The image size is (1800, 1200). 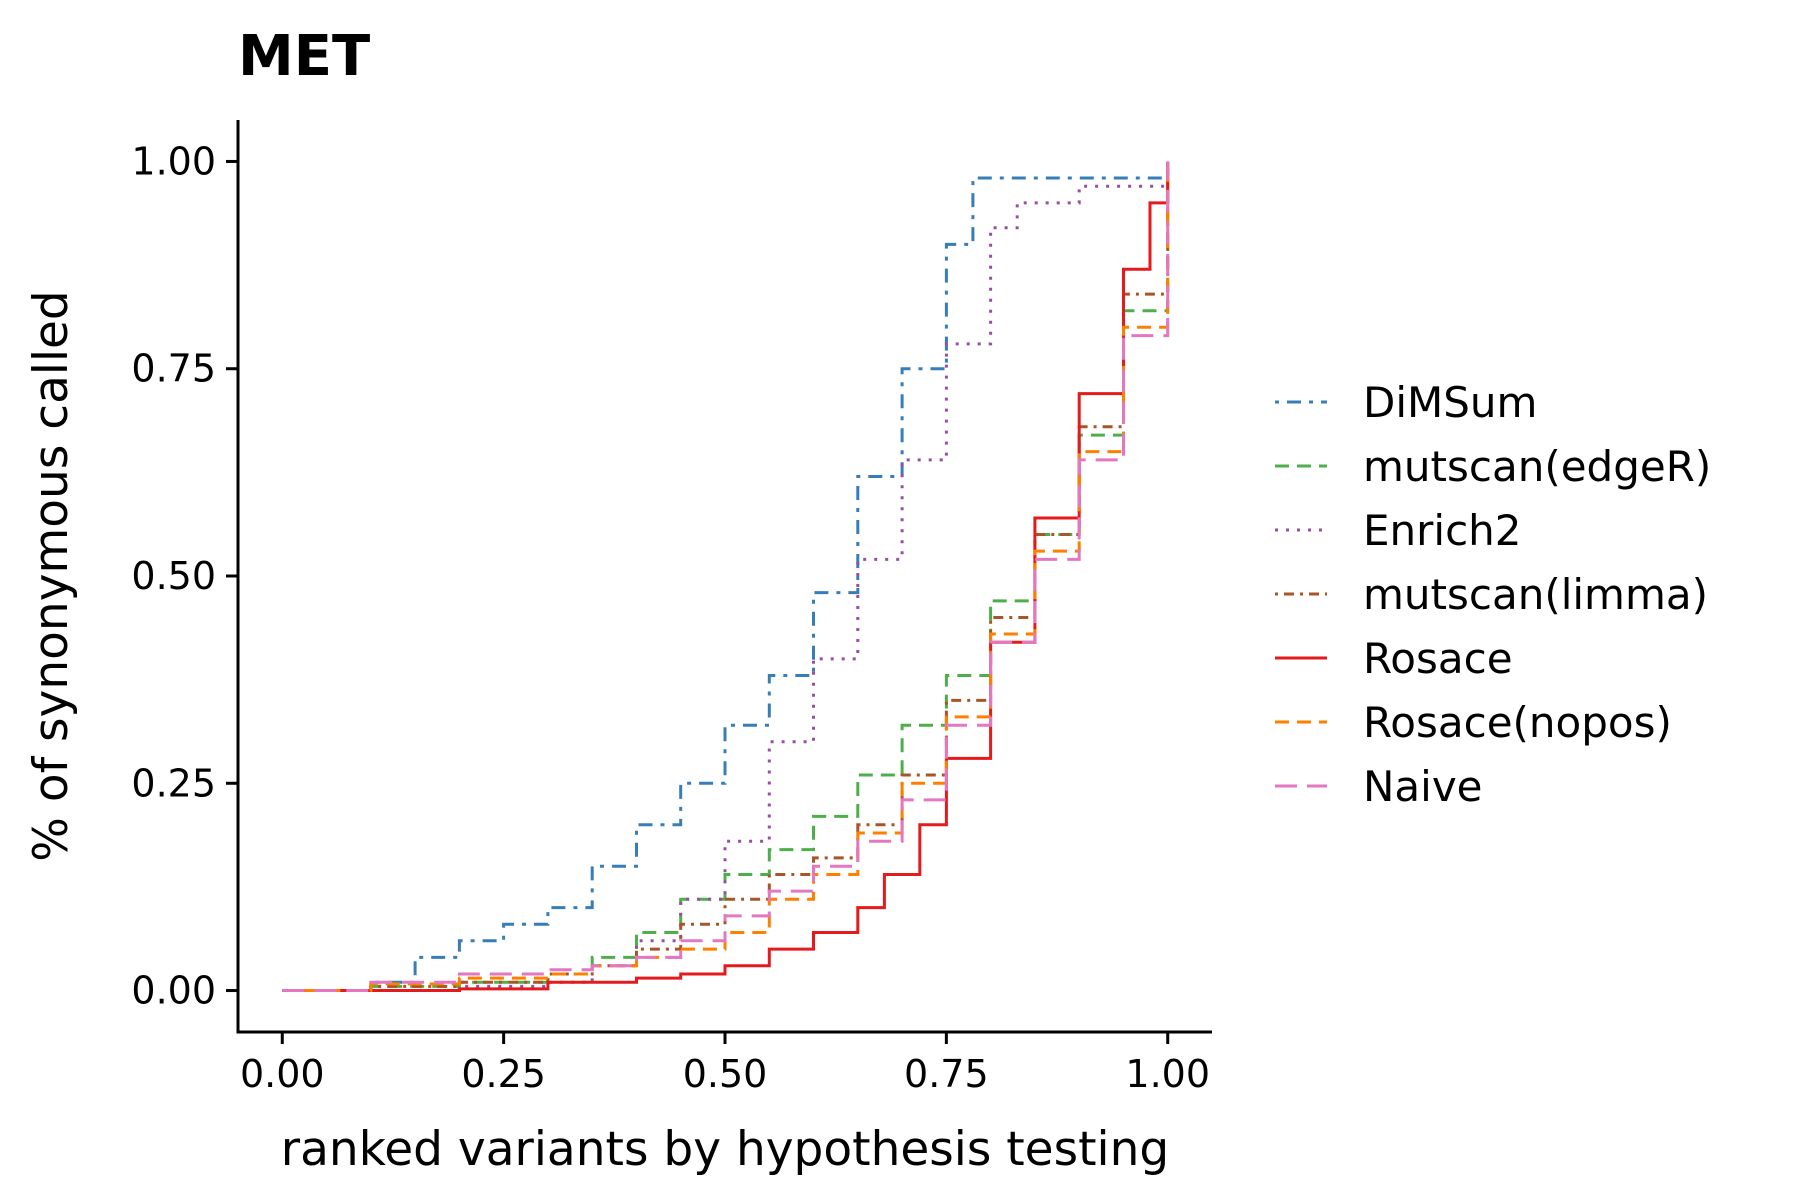 What do you see at coordinates (282, 1074) in the screenshot?
I see `x-tick-label: 0.00` at bounding box center [282, 1074].